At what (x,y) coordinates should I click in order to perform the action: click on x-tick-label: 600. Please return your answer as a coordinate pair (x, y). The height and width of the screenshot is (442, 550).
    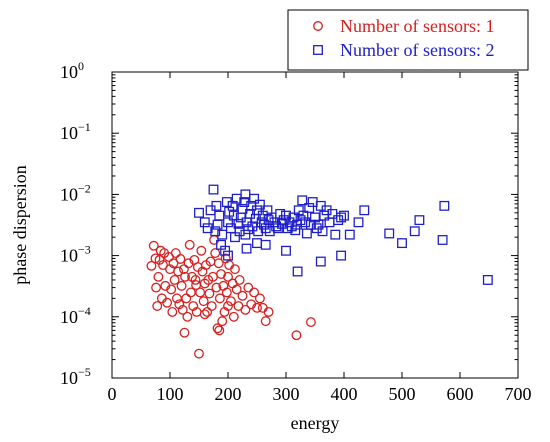
    Looking at the image, I should click on (460, 394).